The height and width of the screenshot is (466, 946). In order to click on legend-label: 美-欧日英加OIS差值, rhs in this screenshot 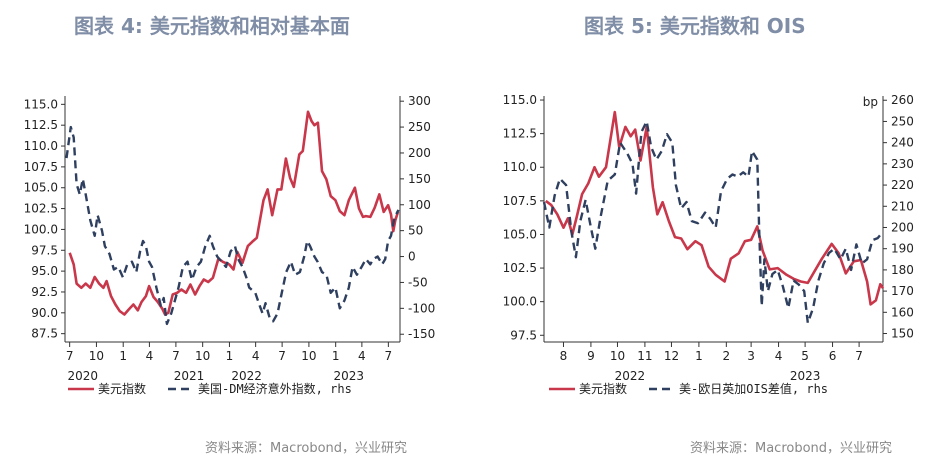, I will do `click(753, 388)`.